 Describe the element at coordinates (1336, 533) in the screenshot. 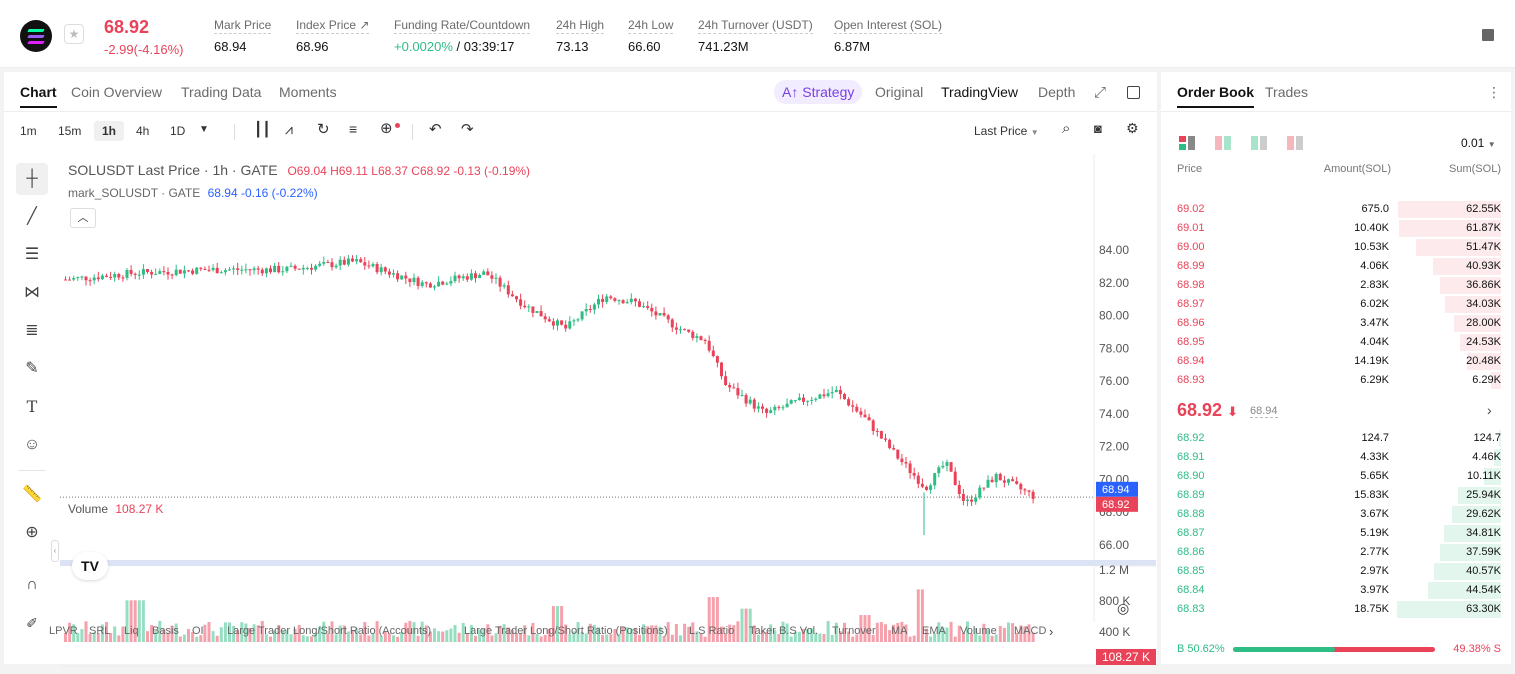

I see `bid-row: 68.87 5.19K 34.81K` at that location.